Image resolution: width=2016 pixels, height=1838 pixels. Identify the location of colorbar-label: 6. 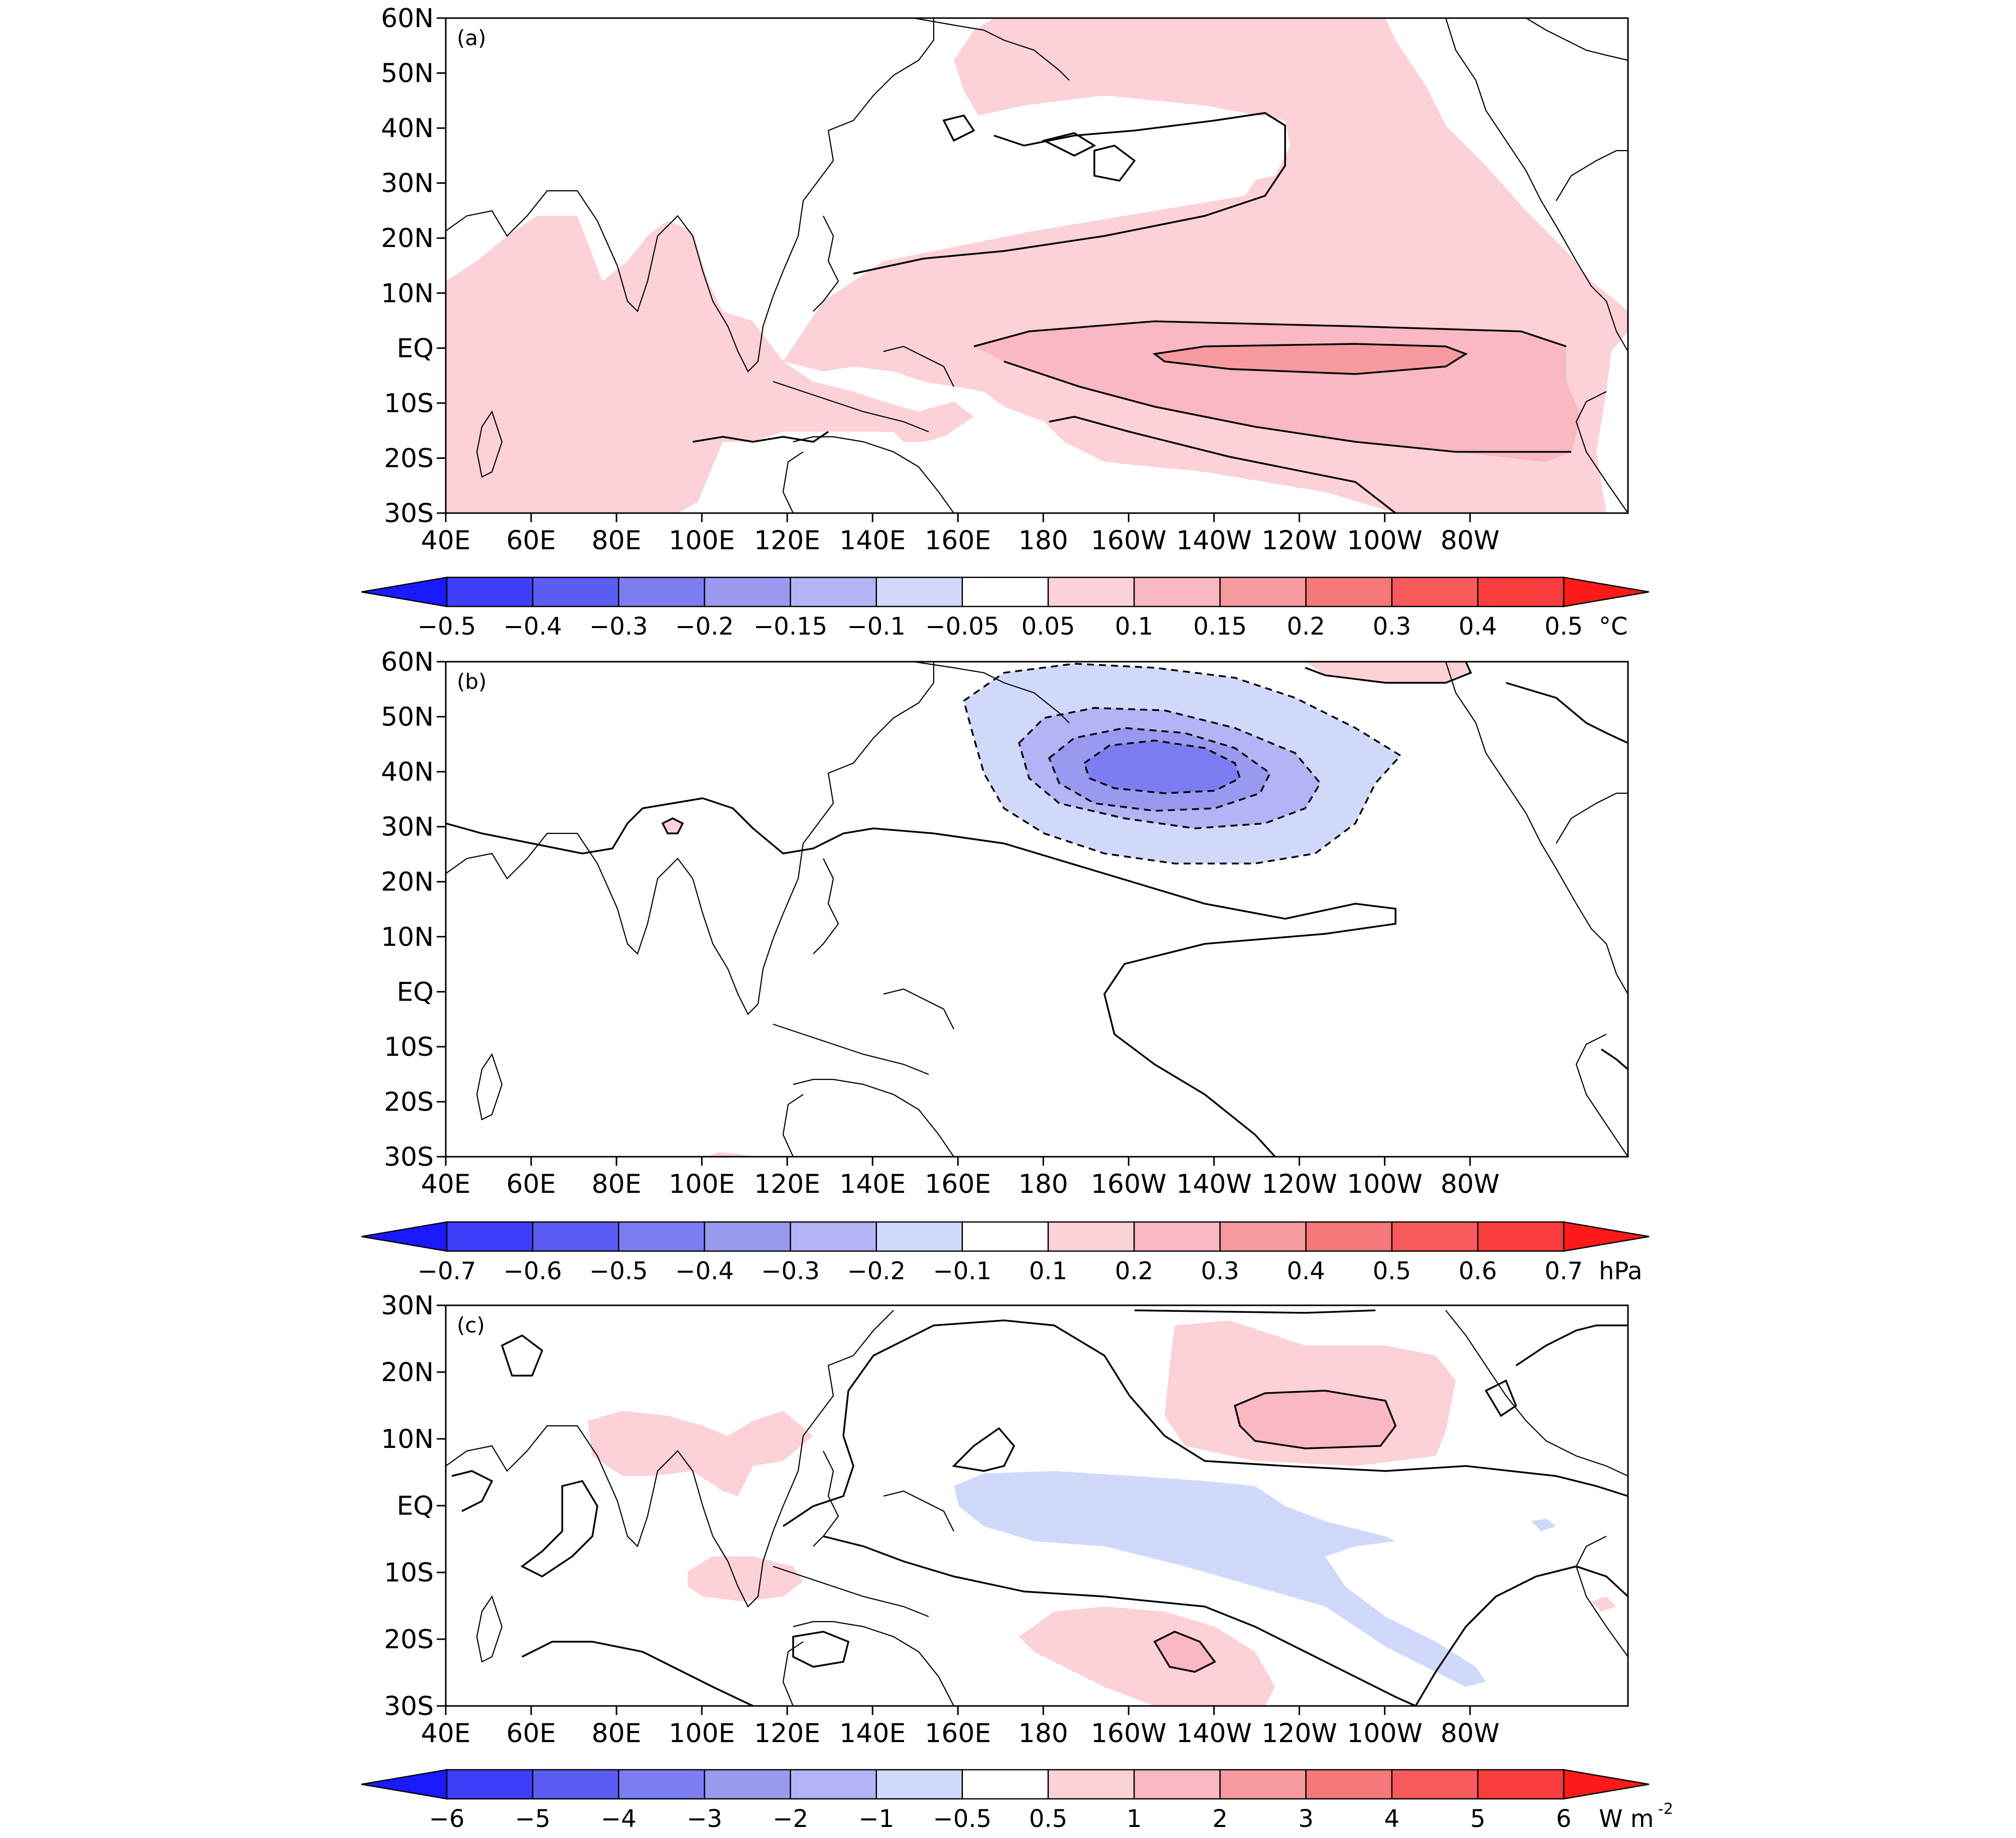
(1564, 1819).